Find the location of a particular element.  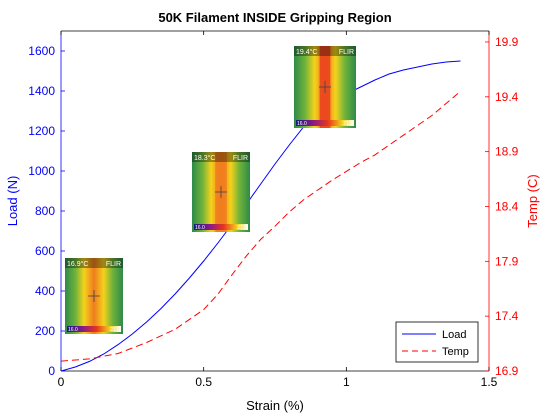

thermal-image: 19.4°C FLIR 16.0 21.0 is located at coordinates (325, 87).